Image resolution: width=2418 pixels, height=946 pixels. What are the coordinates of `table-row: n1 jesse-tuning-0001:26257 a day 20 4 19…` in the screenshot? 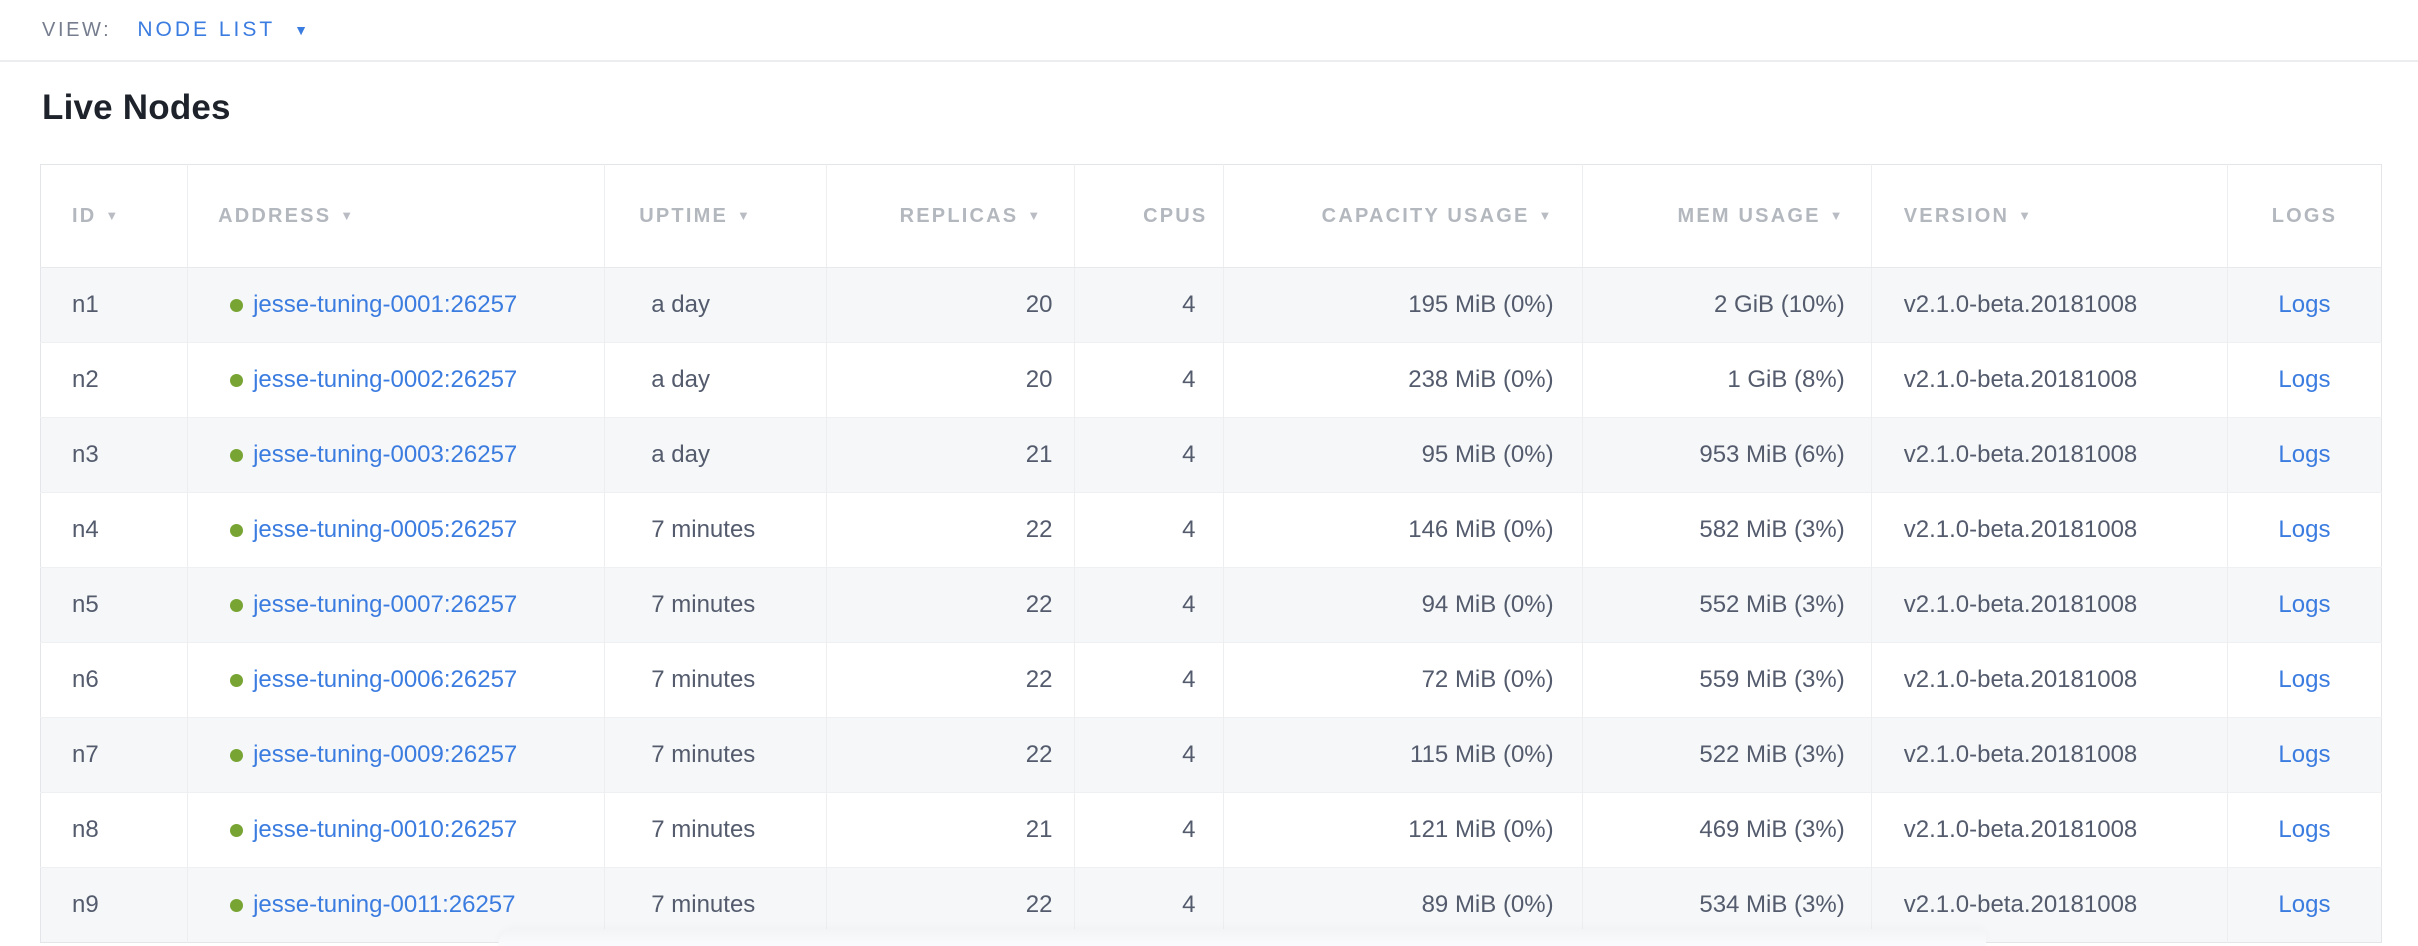 It's located at (1211, 305).